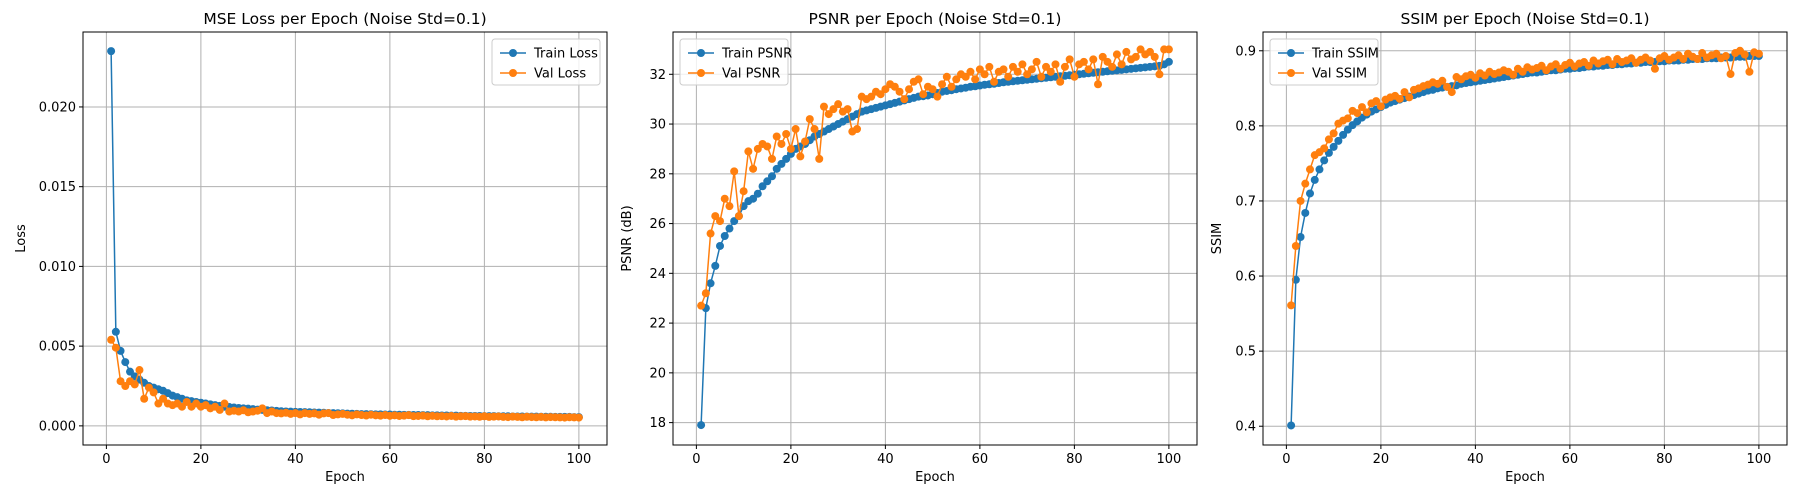 Image resolution: width=1800 pixels, height=500 pixels. What do you see at coordinates (1324, 62) in the screenshot?
I see `legend: Train SSIM Val SSIM` at bounding box center [1324, 62].